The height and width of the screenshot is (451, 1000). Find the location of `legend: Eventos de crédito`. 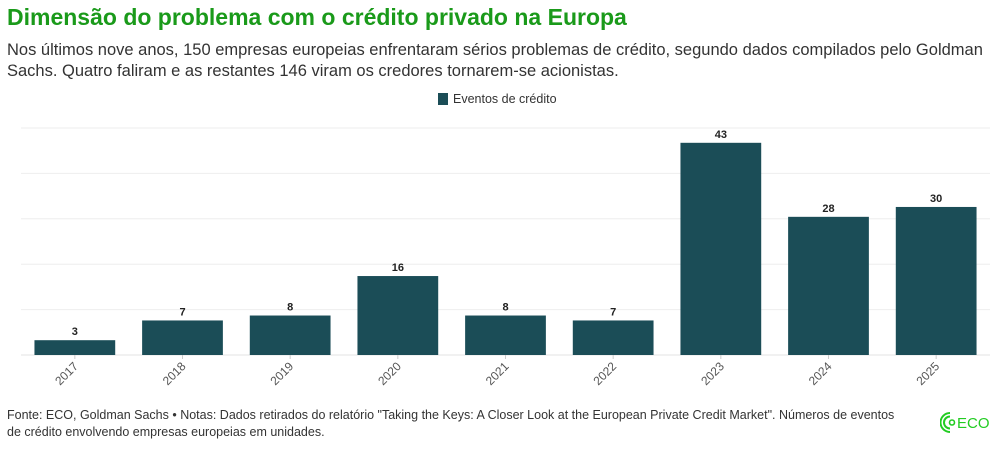

legend: Eventos de crédito is located at coordinates (497, 99).